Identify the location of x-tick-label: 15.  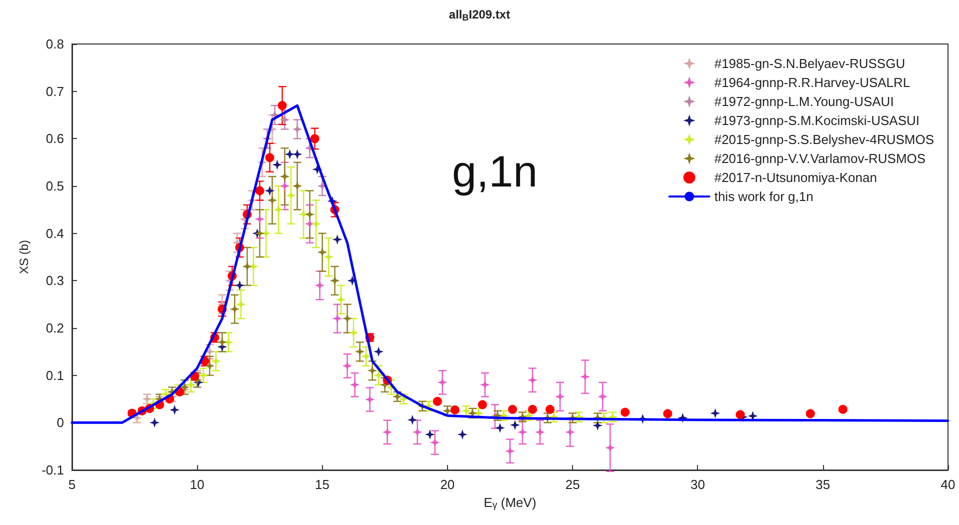
(322, 484).